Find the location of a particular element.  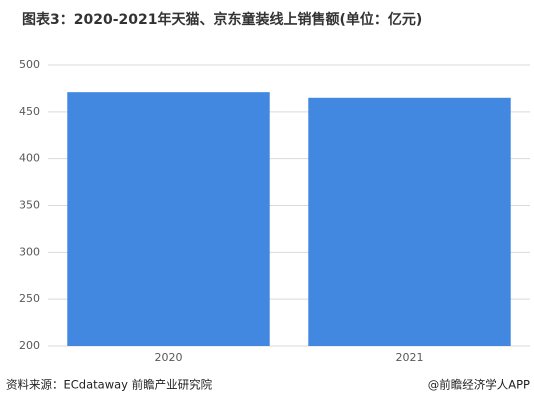

source-note: 资料来源：ECdataway 前瞻产业研究院 is located at coordinates (109, 385).